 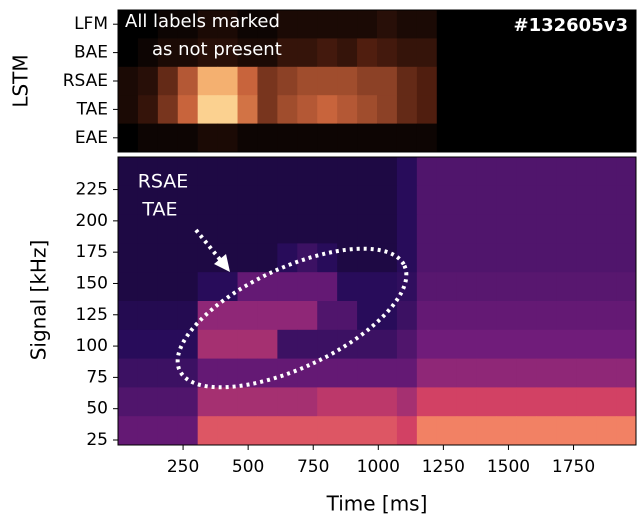 I want to click on y-label: Signal [kHz], so click(x=39, y=300).